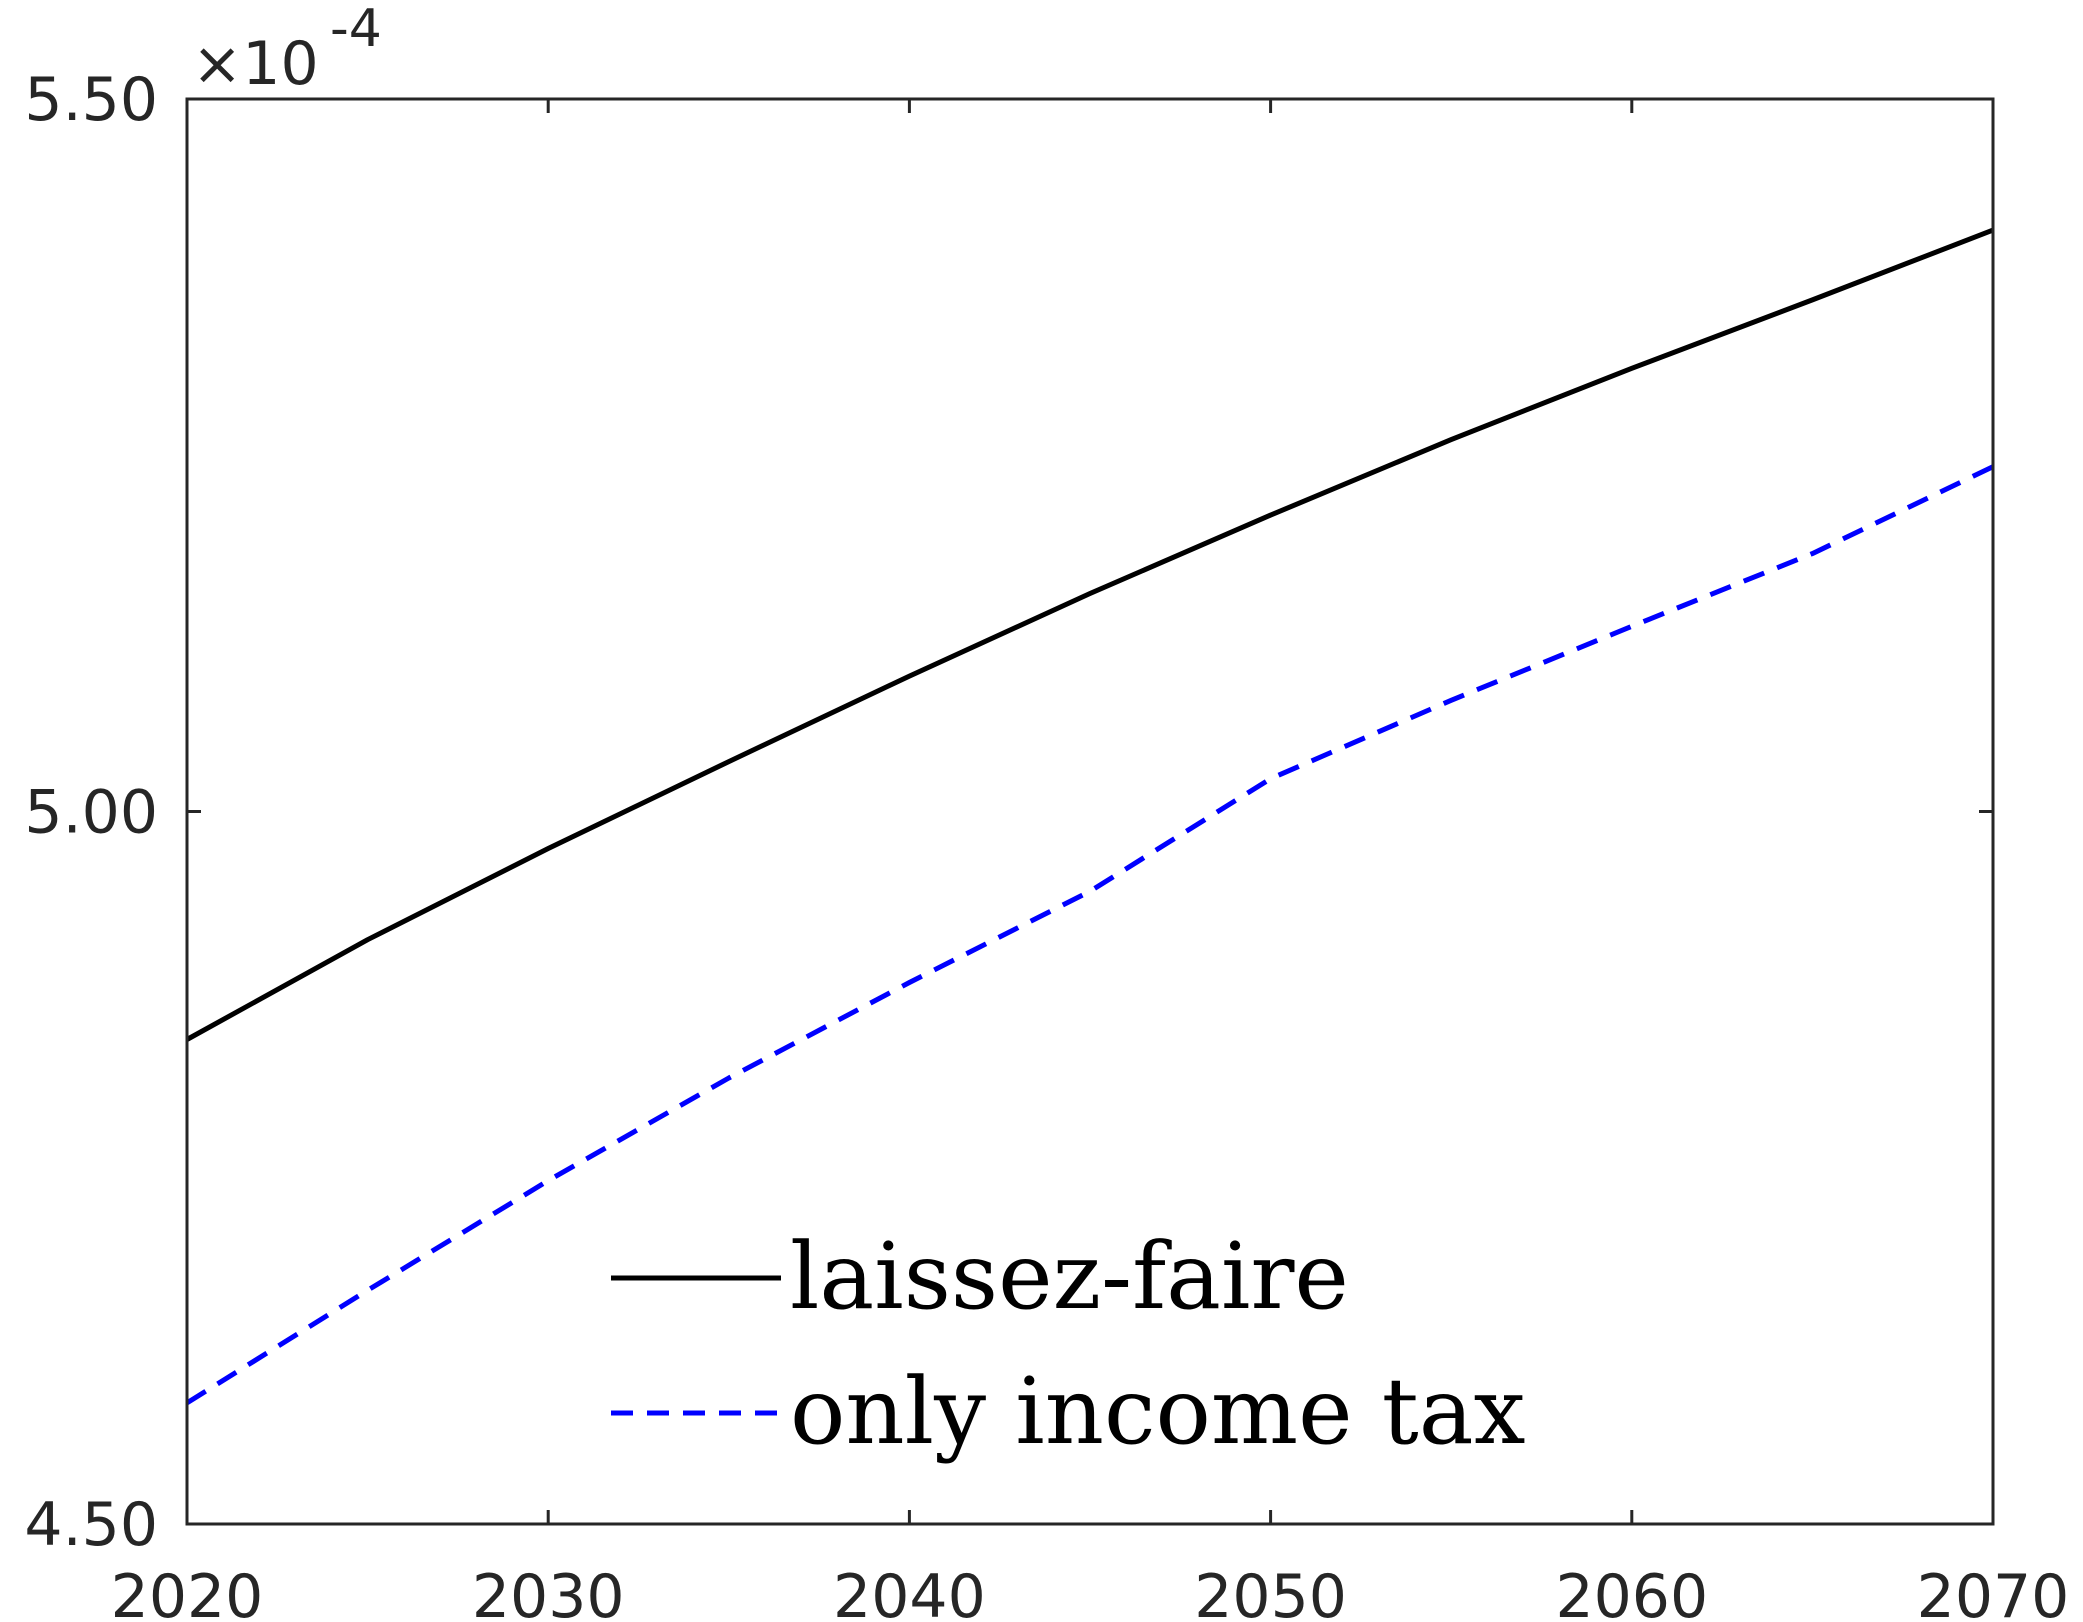  I want to click on y-axis-multiplier: ×10 -4, so click(287, 49).